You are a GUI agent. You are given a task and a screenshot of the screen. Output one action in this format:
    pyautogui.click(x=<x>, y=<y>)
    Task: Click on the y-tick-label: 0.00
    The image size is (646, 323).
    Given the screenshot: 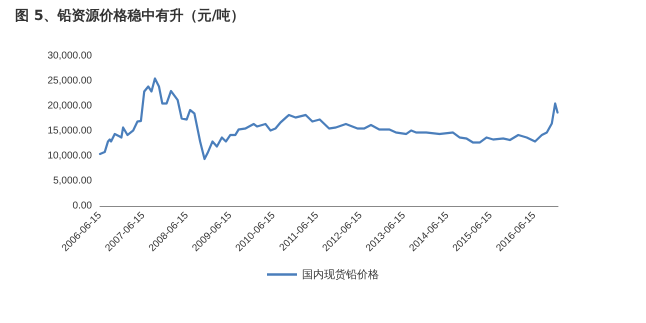 What is the action you would take?
    pyautogui.click(x=82, y=206)
    